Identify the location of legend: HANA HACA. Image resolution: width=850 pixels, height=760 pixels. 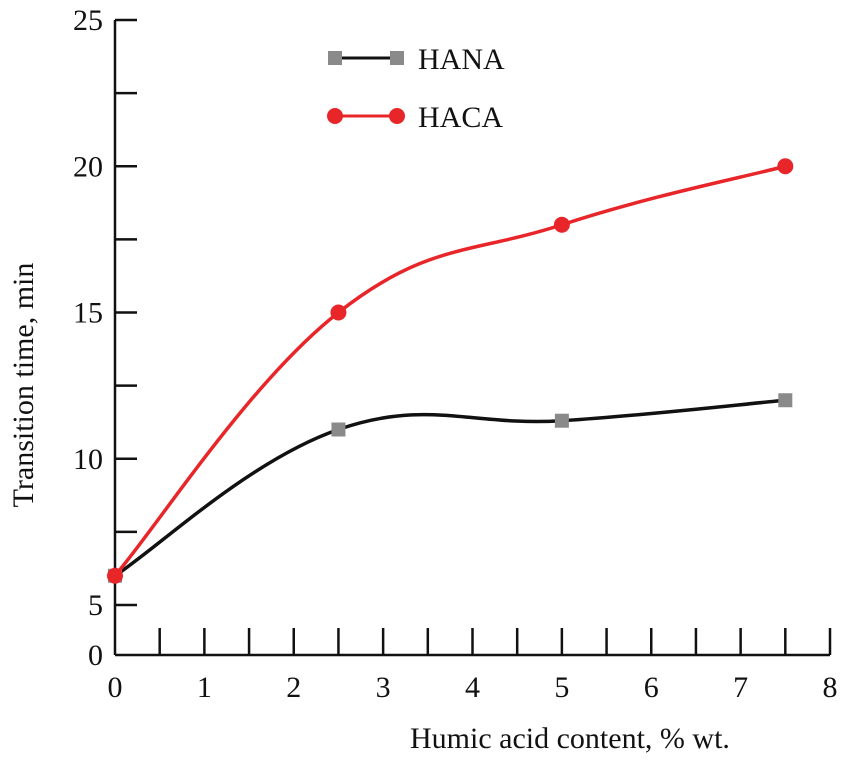
(416, 88).